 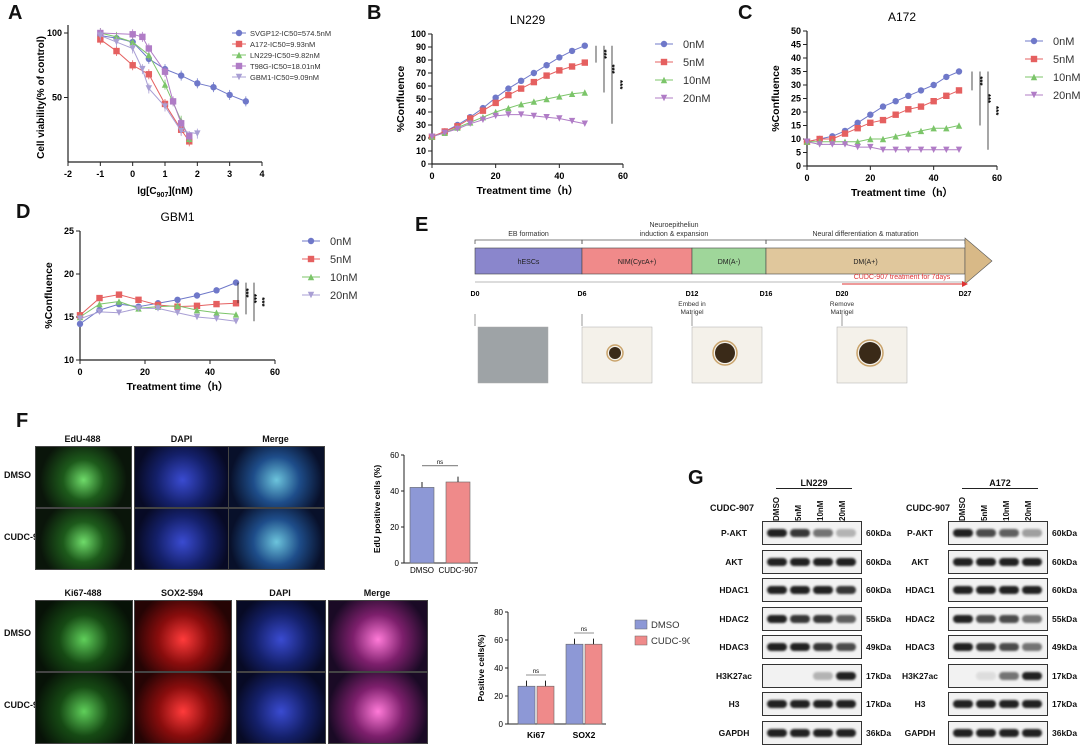 What do you see at coordinates (603, 54) in the screenshot?
I see `sig-label: ***` at bounding box center [603, 54].